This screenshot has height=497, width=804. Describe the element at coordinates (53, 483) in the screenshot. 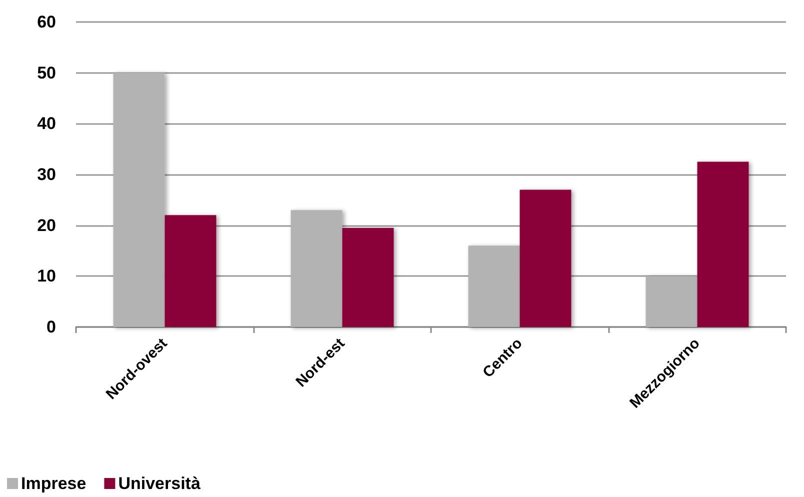

I see `legend-label: Imprese` at that location.